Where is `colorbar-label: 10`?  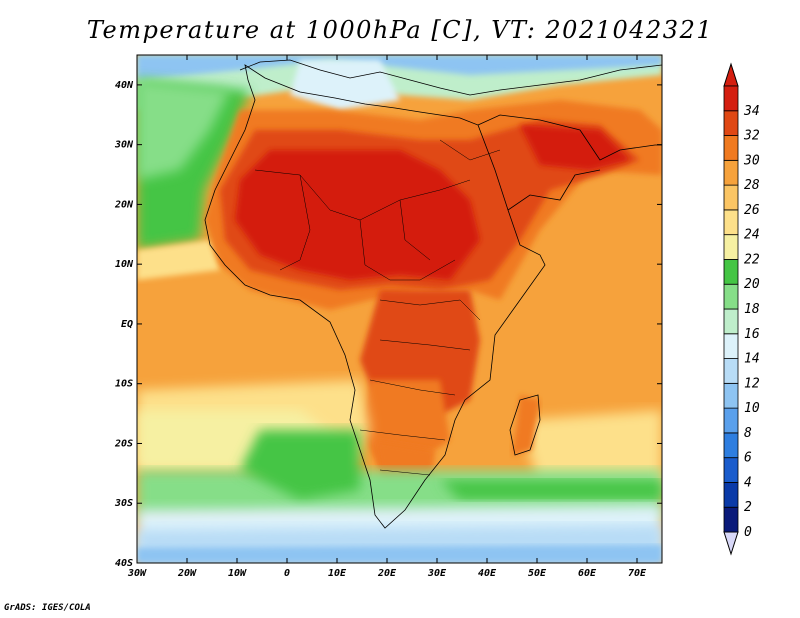 colorbar-label: 10 is located at coordinates (752, 408).